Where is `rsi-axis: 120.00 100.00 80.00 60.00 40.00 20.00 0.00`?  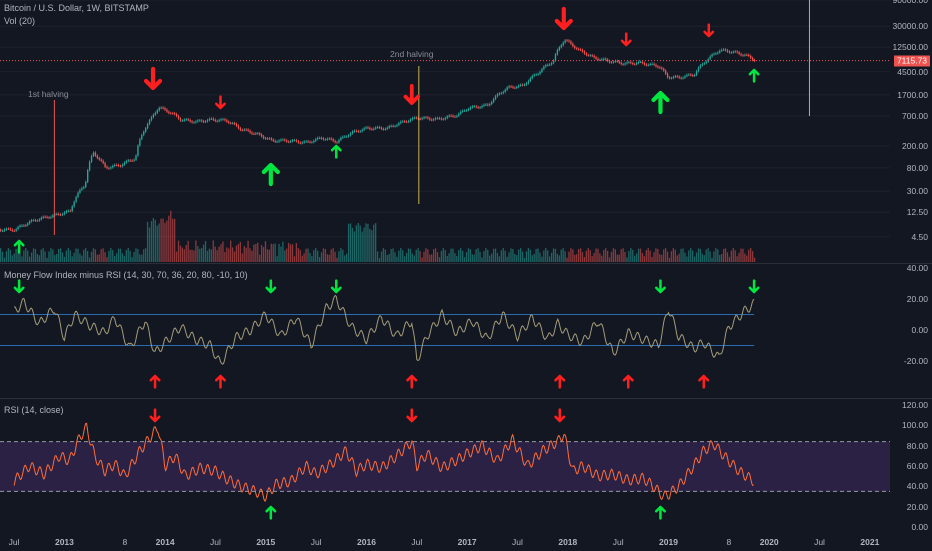
rsi-axis: 120.00 100.00 80.00 60.00 40.00 20.00 0.00 is located at coordinates (911, 475).